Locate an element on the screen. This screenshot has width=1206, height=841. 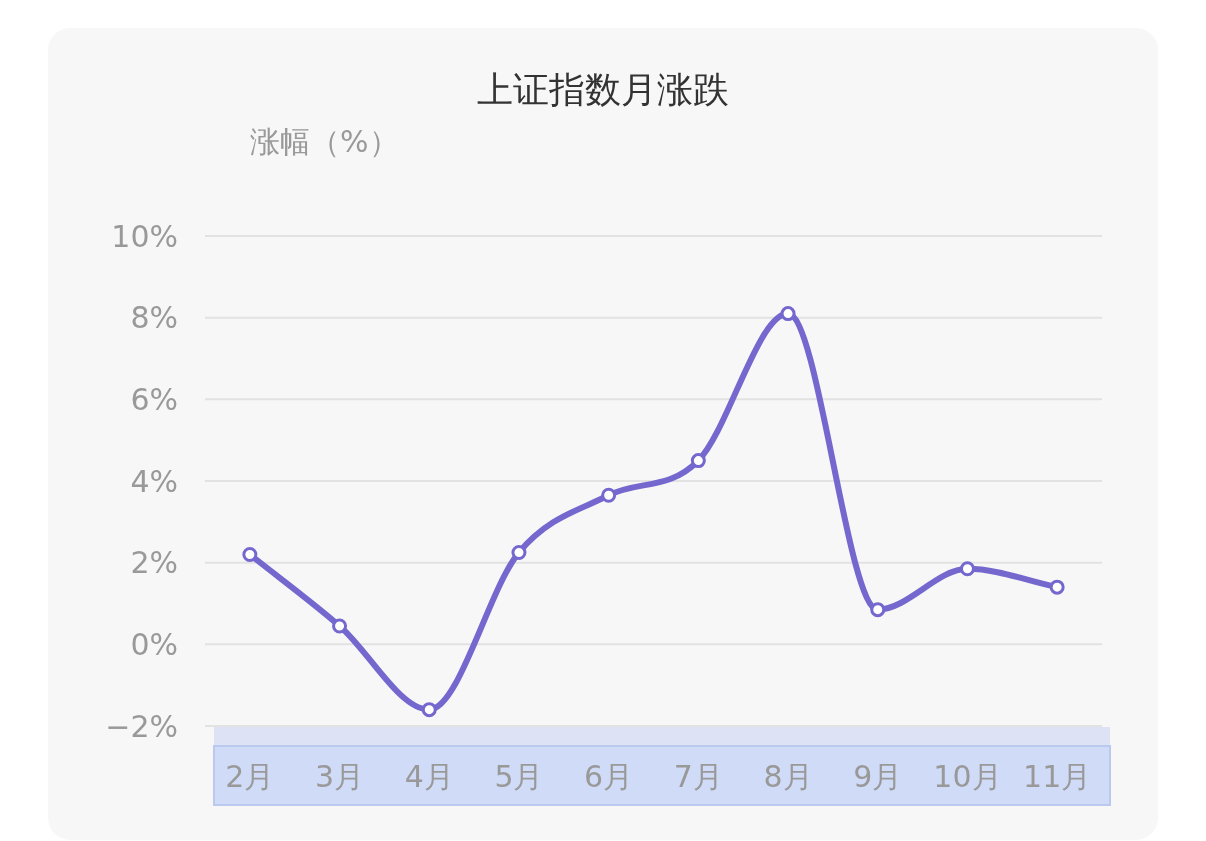
x-tick-label: 3月 is located at coordinates (340, 776).